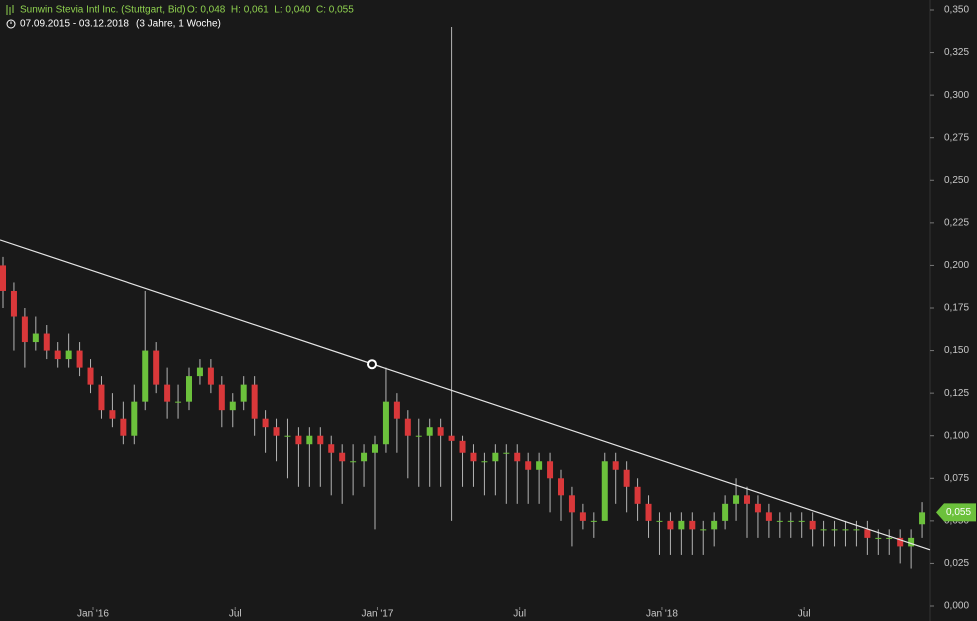 The height and width of the screenshot is (621, 977). I want to click on y-tick-label: 0,150, so click(956, 350).